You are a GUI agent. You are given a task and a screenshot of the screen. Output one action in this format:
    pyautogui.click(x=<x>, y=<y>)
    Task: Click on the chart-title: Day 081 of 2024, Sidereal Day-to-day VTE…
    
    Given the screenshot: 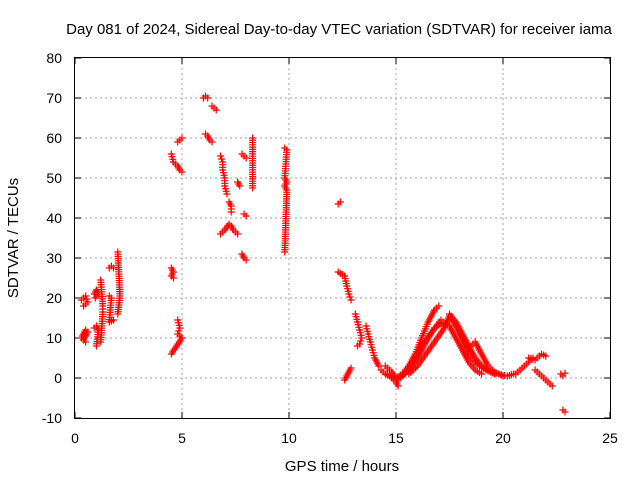 What is the action you would take?
    pyautogui.click(x=339, y=29)
    